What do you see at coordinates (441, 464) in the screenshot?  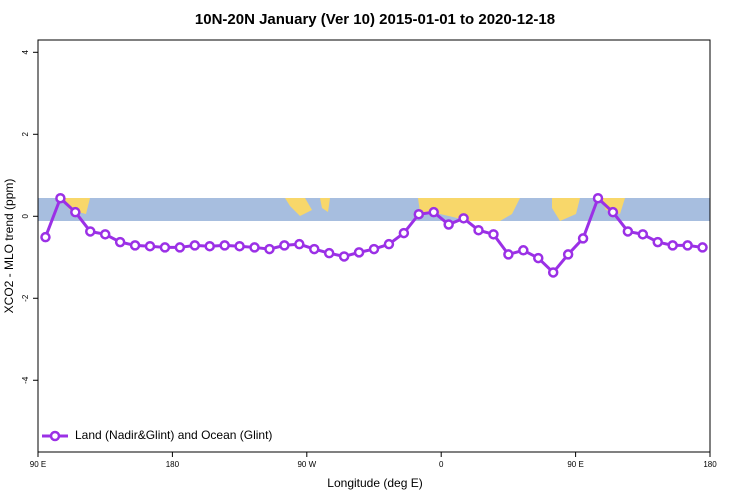 I see `x-tick-label: 0` at bounding box center [441, 464].